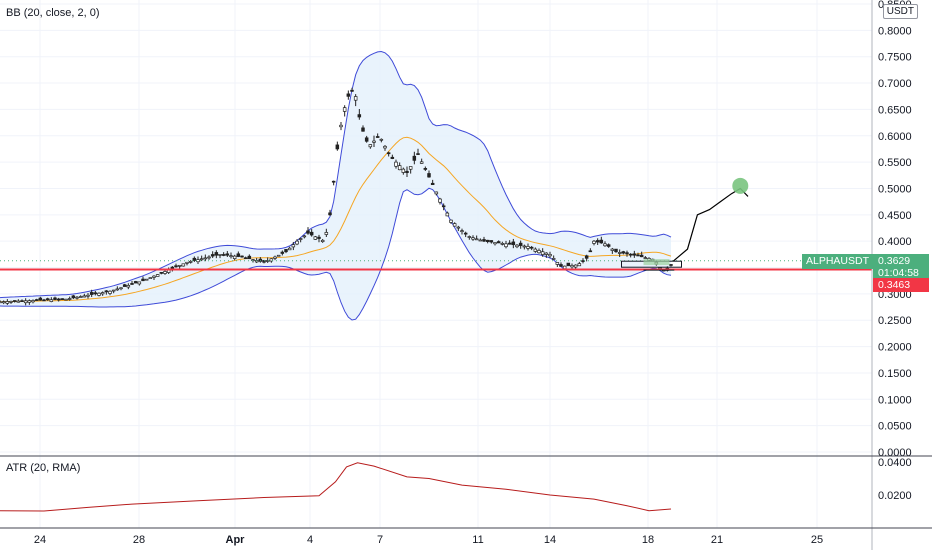  What do you see at coordinates (817, 540) in the screenshot?
I see `time-tick-label: 25` at bounding box center [817, 540].